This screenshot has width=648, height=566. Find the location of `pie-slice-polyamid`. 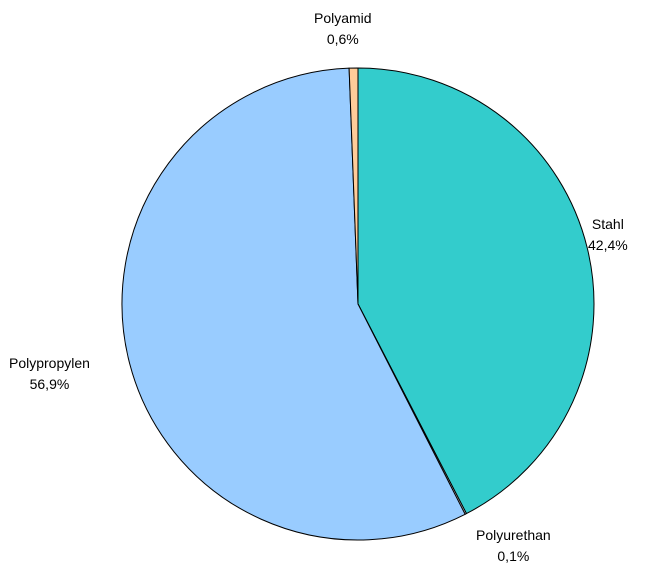

pie-slice-polyamid is located at coordinates (353, 186).